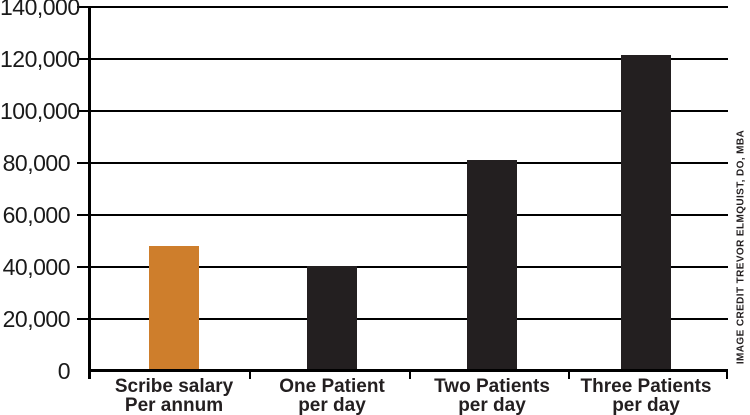 This screenshot has height=415, width=750. I want to click on y-tick-label-0: 0, so click(64, 371).